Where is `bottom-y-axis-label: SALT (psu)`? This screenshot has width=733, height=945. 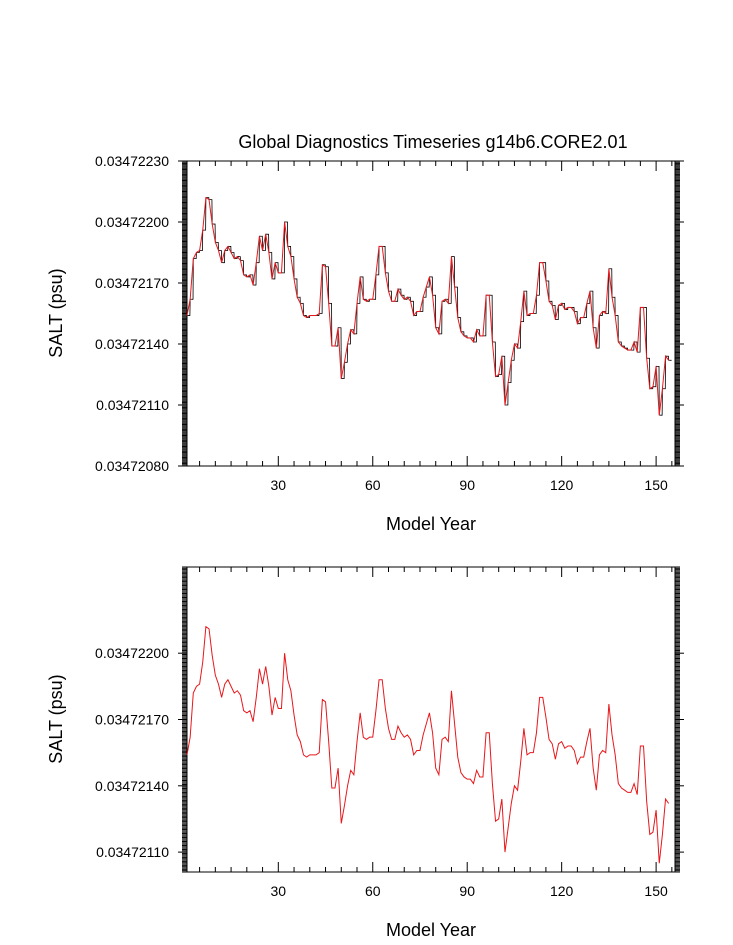 bottom-y-axis-label: SALT (psu) is located at coordinates (56, 718).